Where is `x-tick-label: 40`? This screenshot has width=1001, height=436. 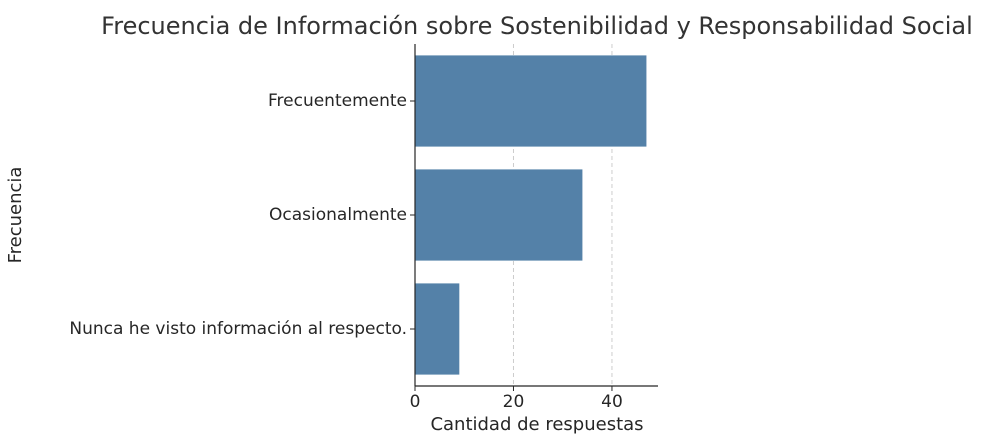 x-tick-label: 40 is located at coordinates (612, 402).